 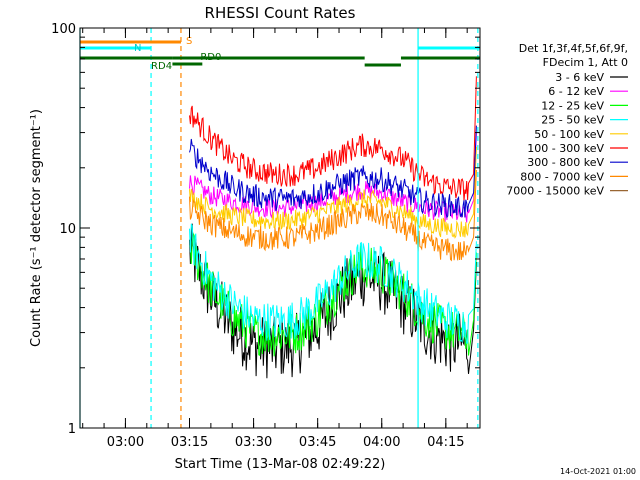 I want to click on y-tick-label: 10, so click(x=67, y=229).